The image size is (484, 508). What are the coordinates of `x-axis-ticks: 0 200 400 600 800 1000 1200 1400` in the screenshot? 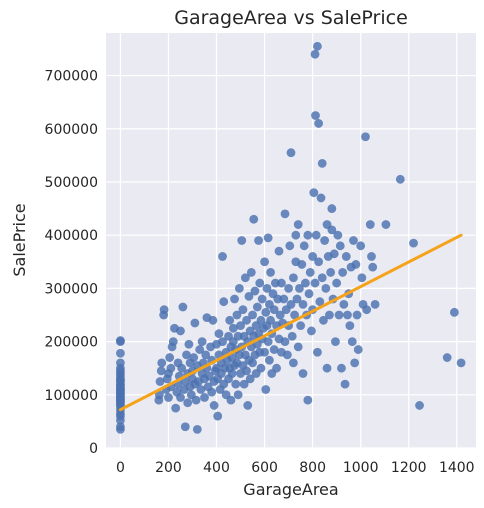 It's located at (295, 468).